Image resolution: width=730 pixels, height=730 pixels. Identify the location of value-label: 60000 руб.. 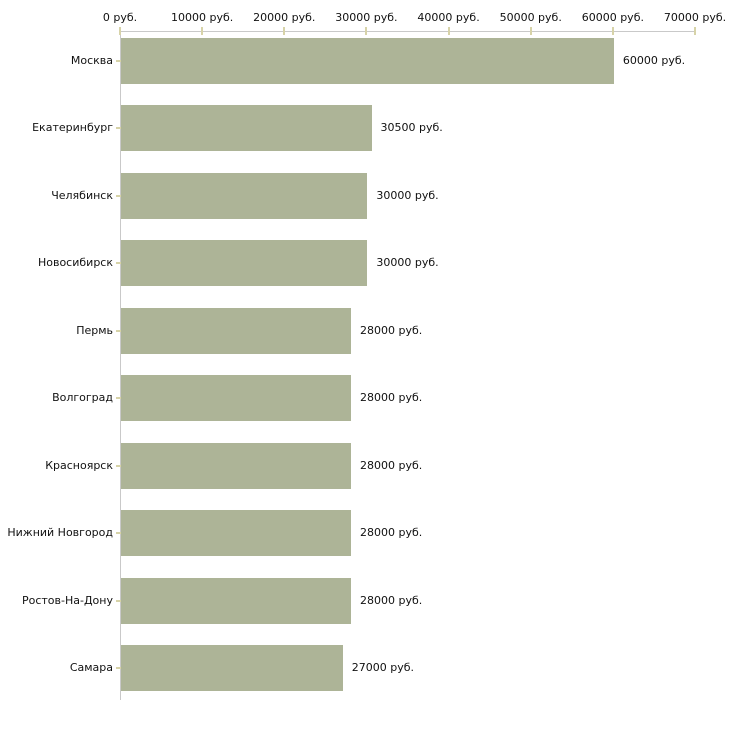
(654, 60).